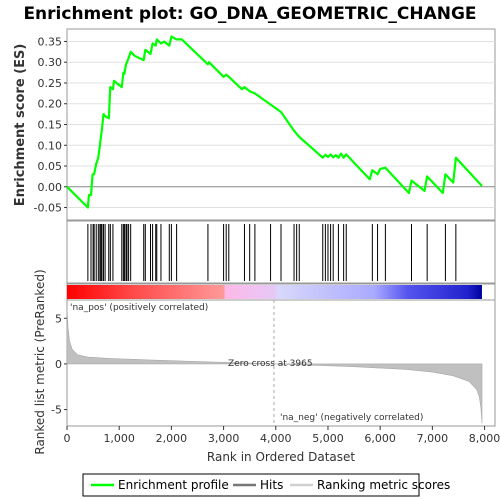  What do you see at coordinates (380, 438) in the screenshot?
I see `x-tick-label: 6,000` at bounding box center [380, 438].